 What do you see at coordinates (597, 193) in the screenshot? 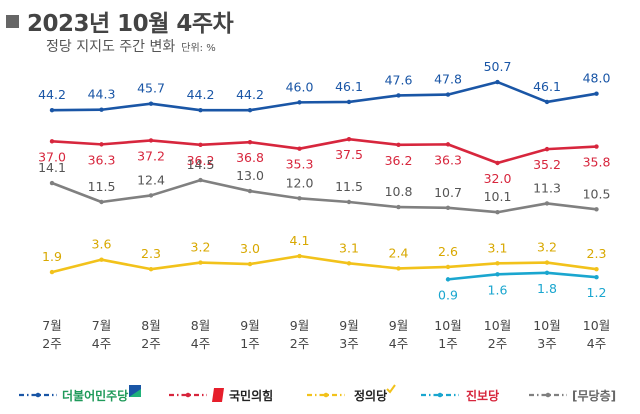
I see `data-label: 10.5` at bounding box center [597, 193].